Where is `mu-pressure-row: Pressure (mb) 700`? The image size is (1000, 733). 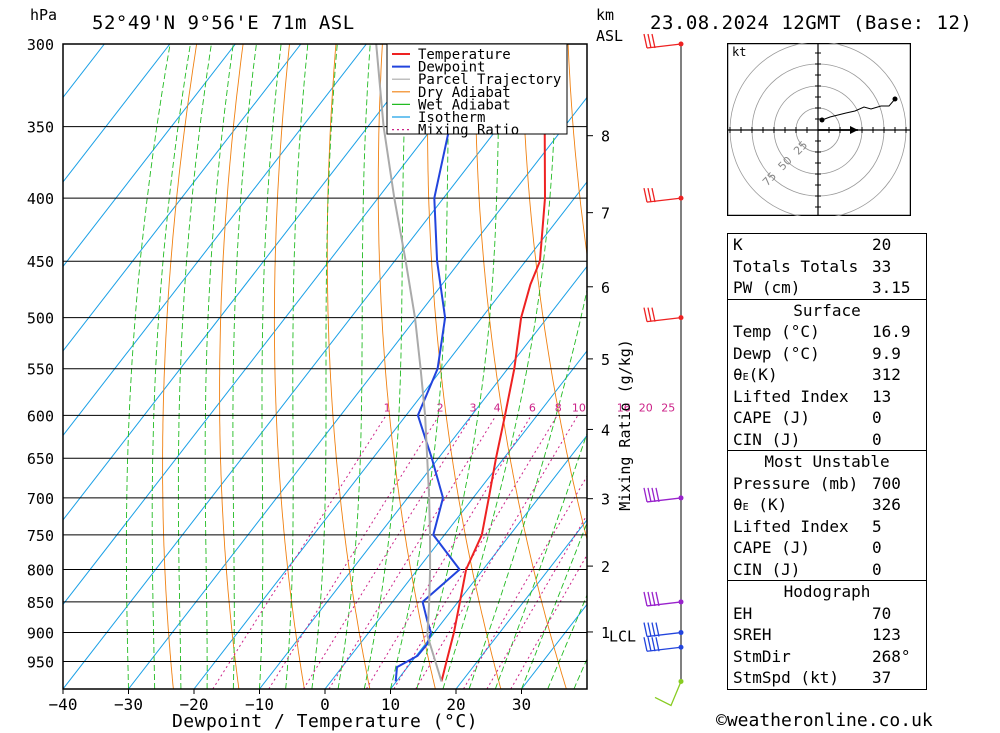
mu-pressure-row: Pressure (mb) 700 is located at coordinates (827, 484).